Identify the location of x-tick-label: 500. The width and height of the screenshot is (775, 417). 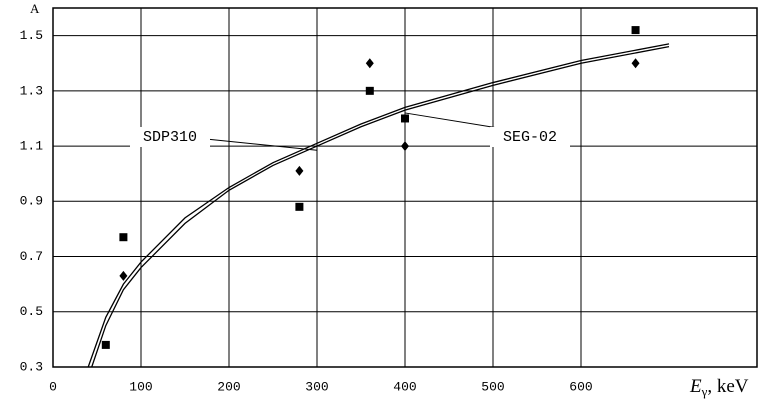
(492, 386).